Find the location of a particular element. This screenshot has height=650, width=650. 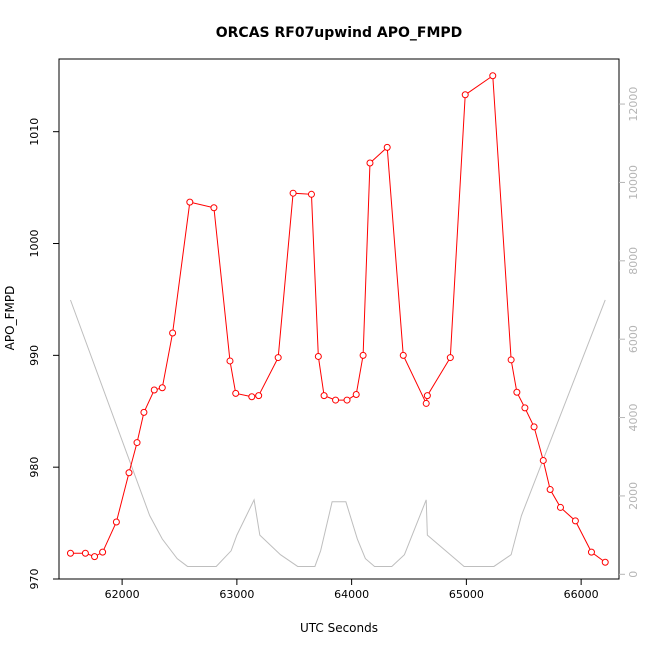

x-tick-label: 65000 is located at coordinates (466, 594).